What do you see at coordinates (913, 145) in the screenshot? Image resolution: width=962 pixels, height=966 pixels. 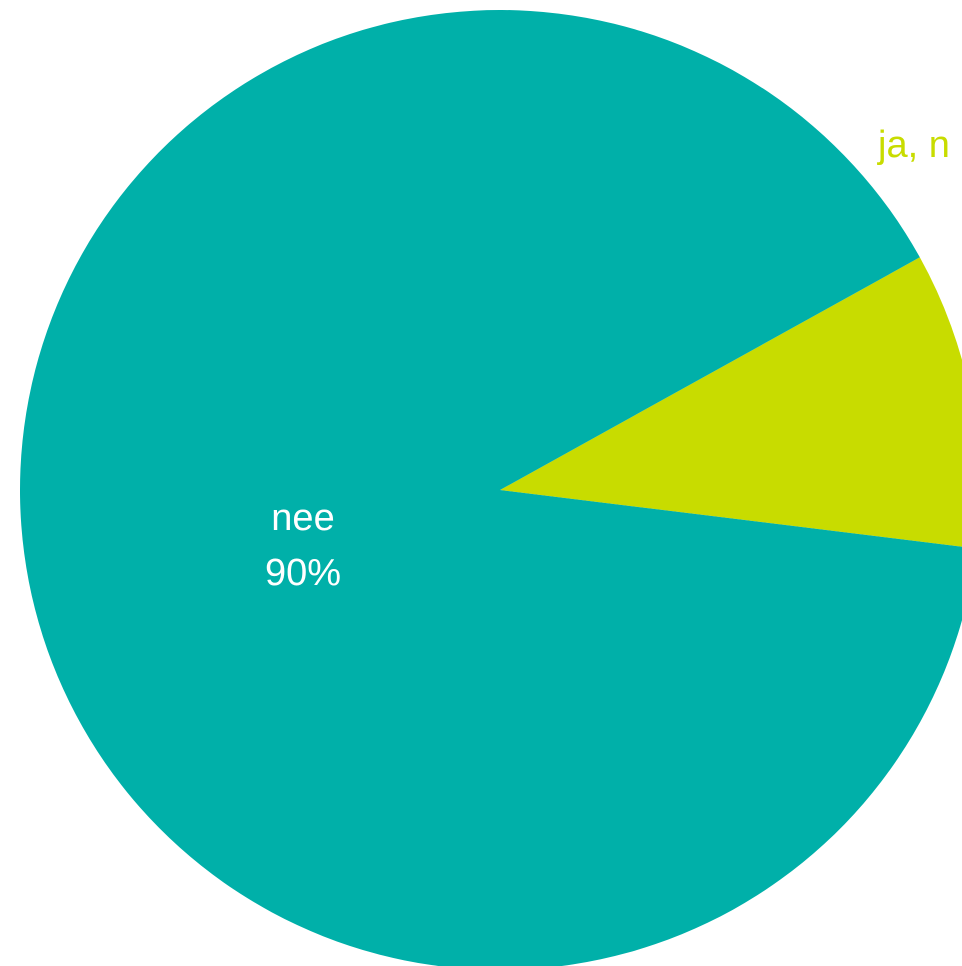 I see `slice-label-ja: ja, n` at bounding box center [913, 145].